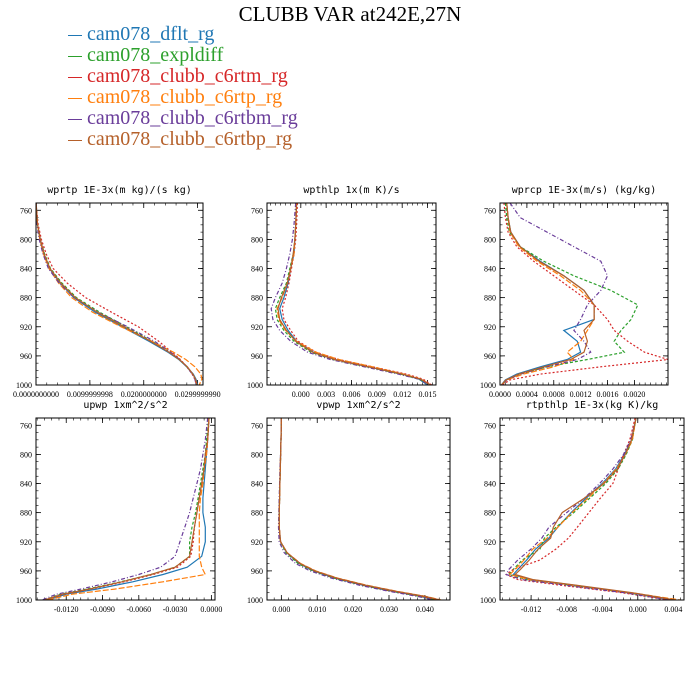 This screenshot has height=700, width=700. I want to click on x-tick-label: 0.040, so click(425, 609).